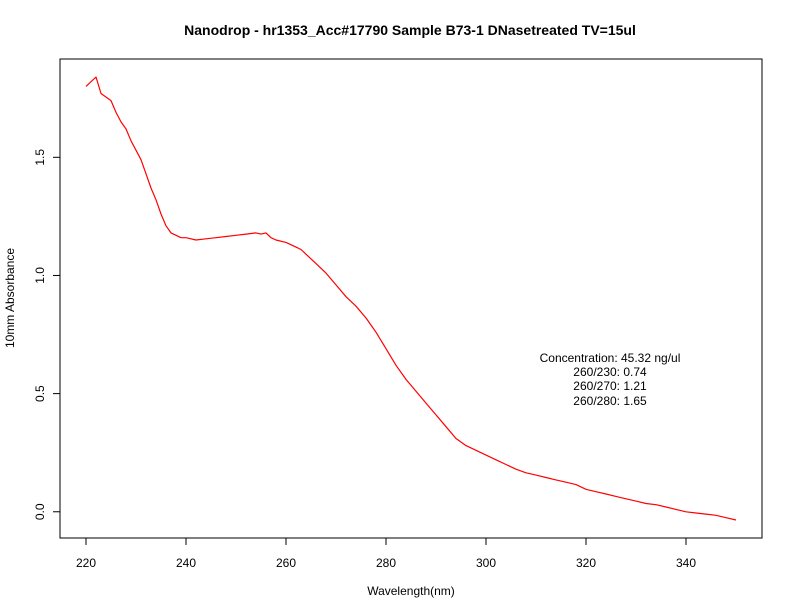  What do you see at coordinates (40, 511) in the screenshot?
I see `y-tick-label: 0.0` at bounding box center [40, 511].